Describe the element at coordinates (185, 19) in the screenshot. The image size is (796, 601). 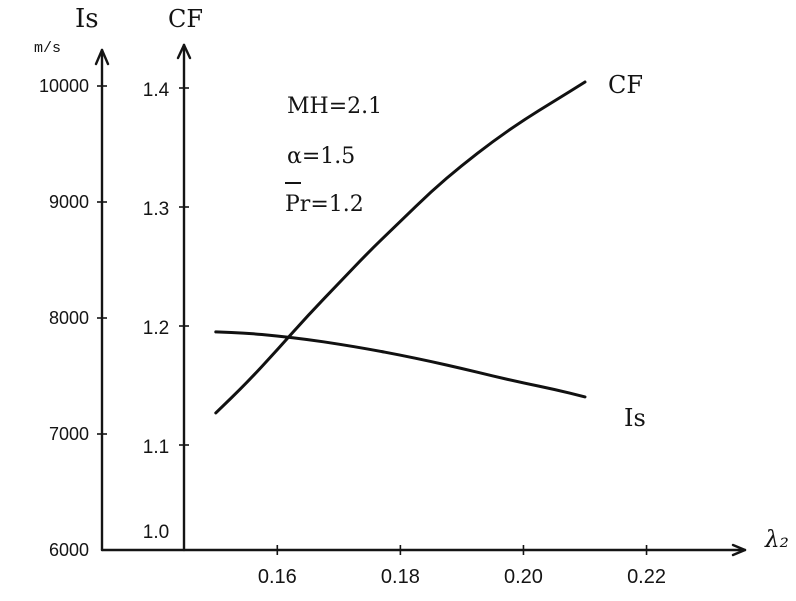
I see `cf-axis-title-main: CF` at that location.